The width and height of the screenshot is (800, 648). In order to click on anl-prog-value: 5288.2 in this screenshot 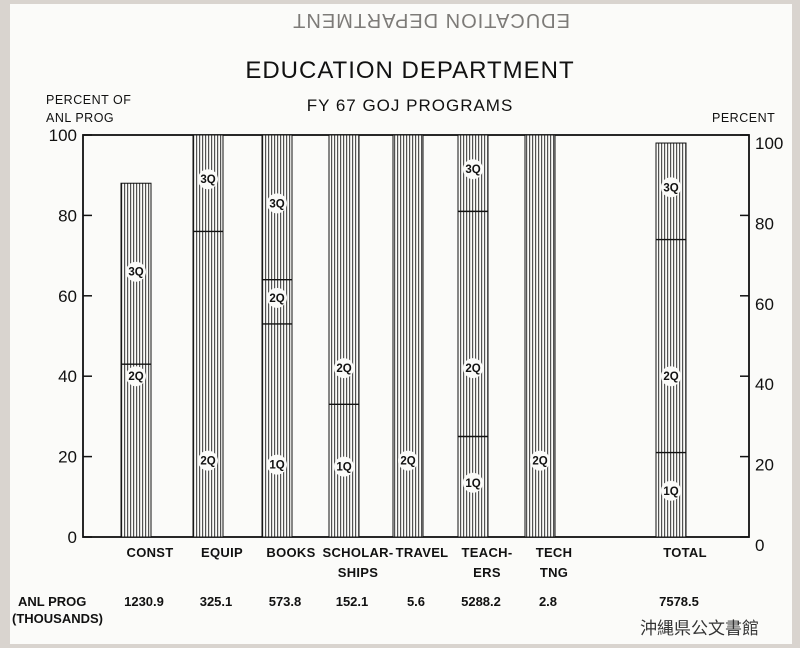, I will do `click(481, 601)`.